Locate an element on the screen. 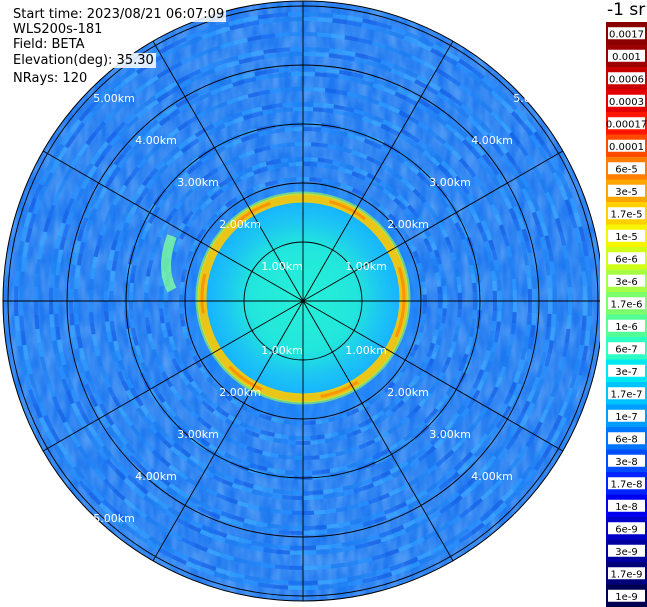  colorbar-tick-label: 6e-8 is located at coordinates (626, 439).